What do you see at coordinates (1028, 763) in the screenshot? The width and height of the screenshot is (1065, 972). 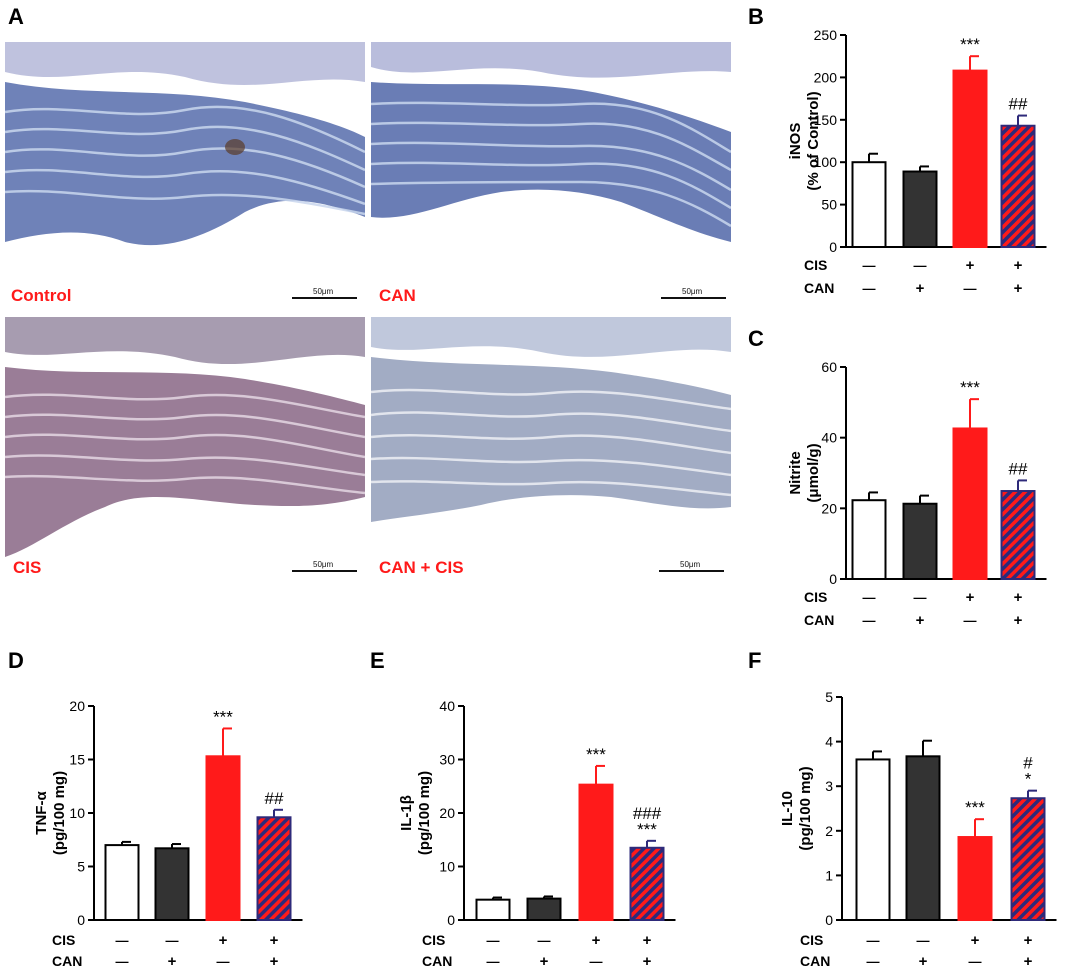 I see `significance-marker: #` at bounding box center [1028, 763].